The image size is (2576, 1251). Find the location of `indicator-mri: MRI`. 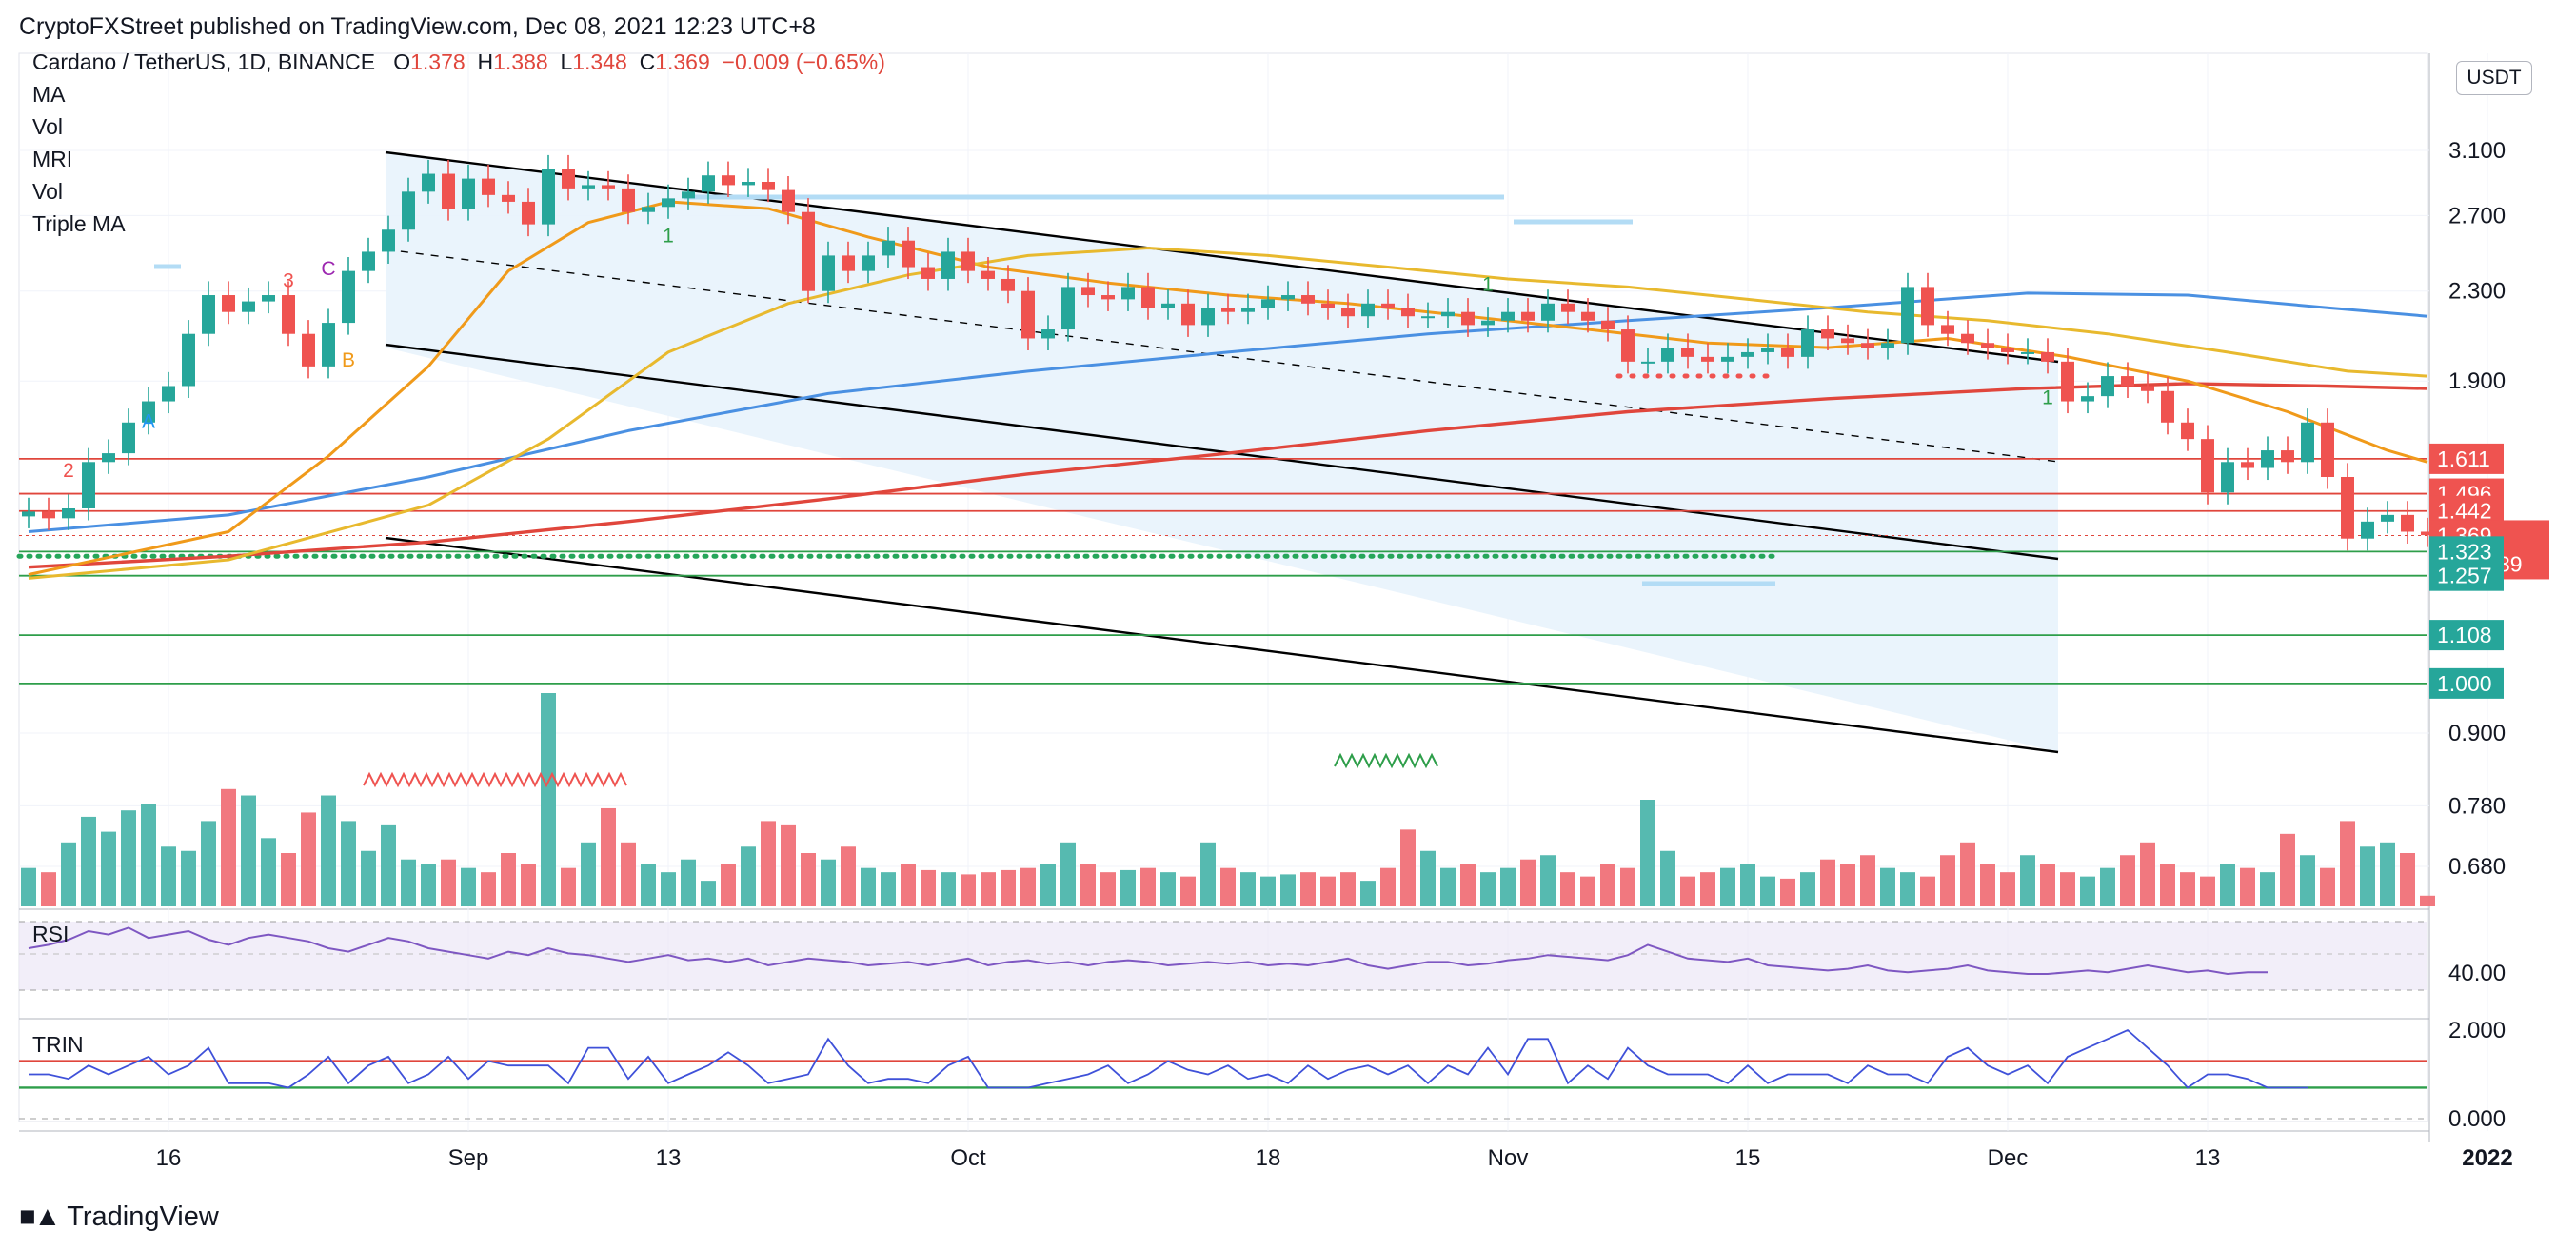

indicator-mri: MRI is located at coordinates (52, 159).